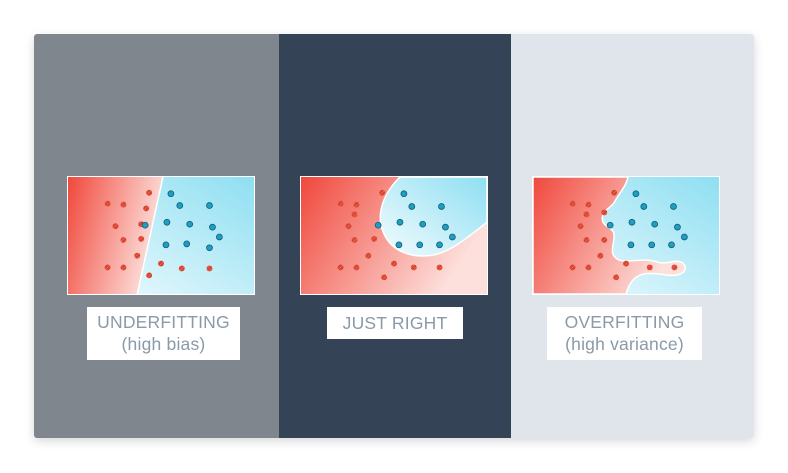 The width and height of the screenshot is (788, 473). I want to click on overfitting-decision-boundary, so click(626, 235).